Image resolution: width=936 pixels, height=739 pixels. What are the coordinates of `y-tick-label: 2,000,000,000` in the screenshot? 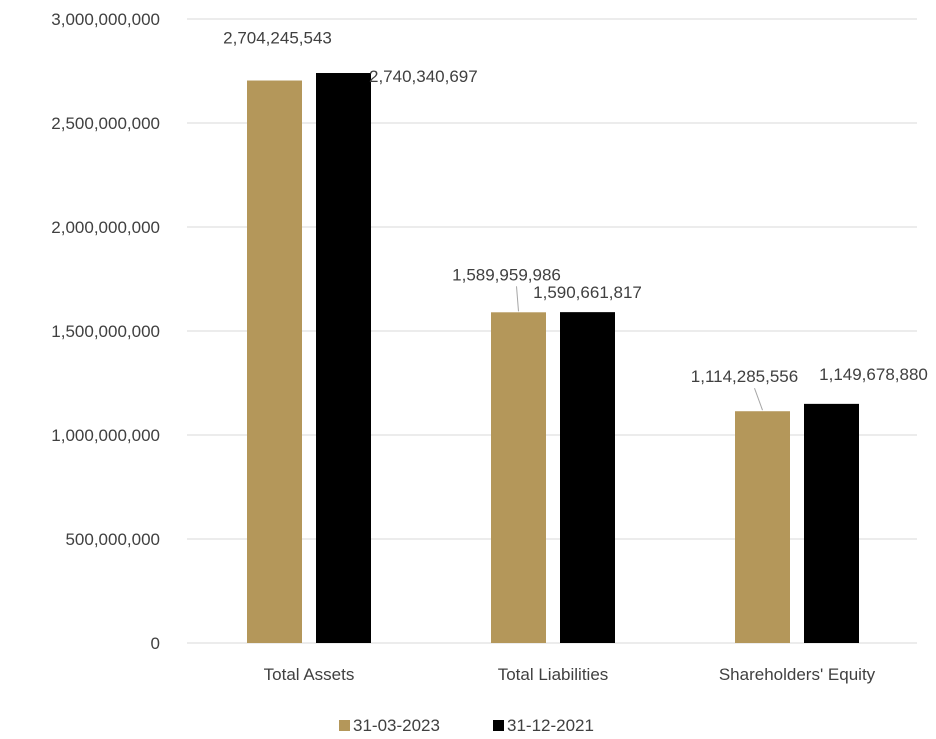 It's located at (105, 227).